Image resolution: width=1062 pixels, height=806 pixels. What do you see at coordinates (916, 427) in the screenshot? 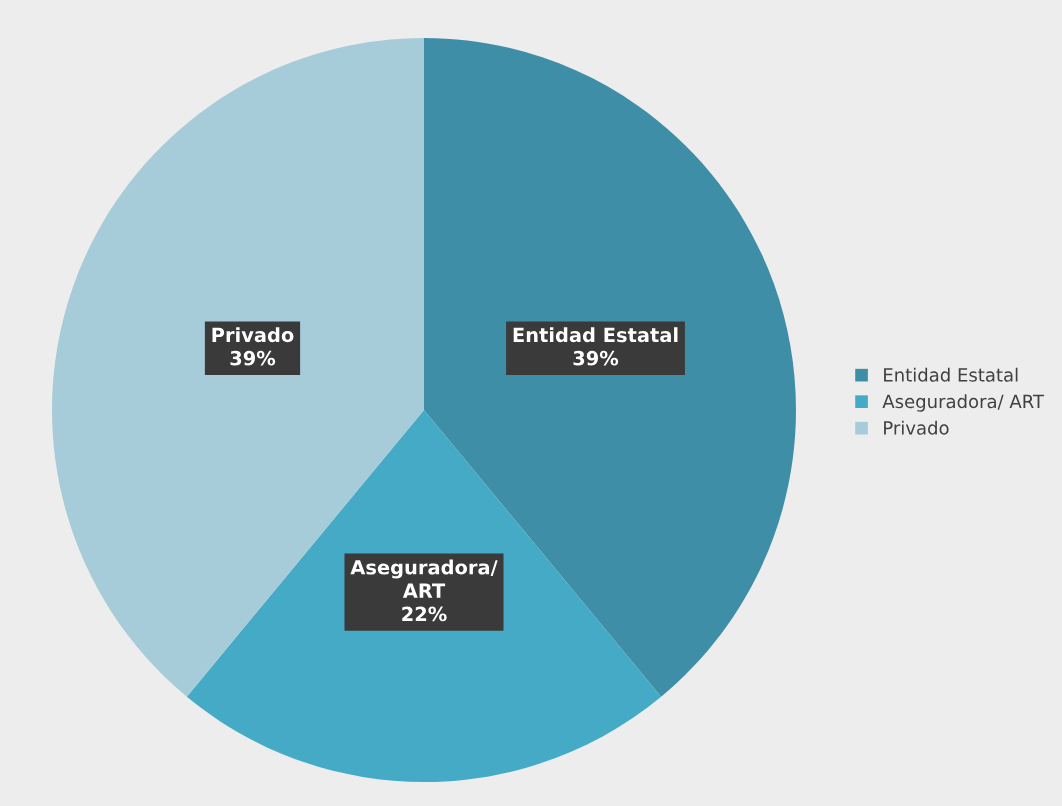
I see `legend-label: Privado` at bounding box center [916, 427].